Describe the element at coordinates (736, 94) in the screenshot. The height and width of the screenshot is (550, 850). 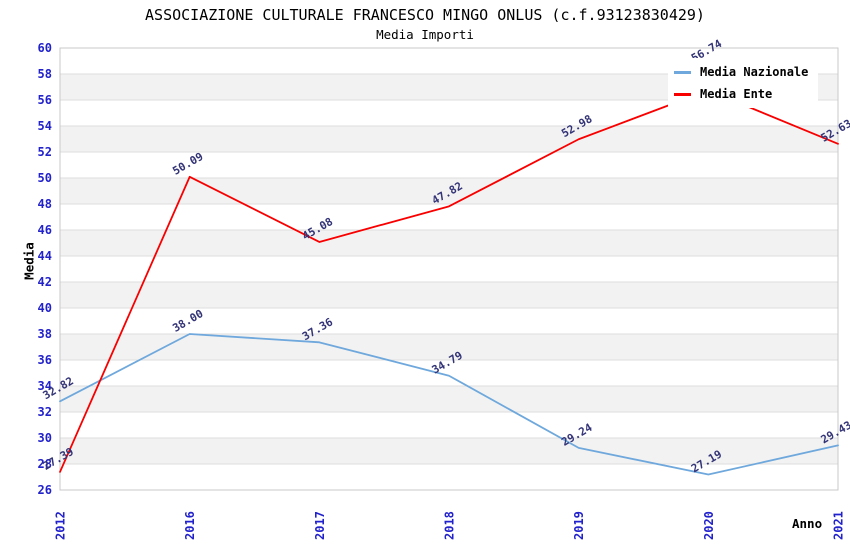
I see `legend-label-media-ente: Media Ente` at that location.